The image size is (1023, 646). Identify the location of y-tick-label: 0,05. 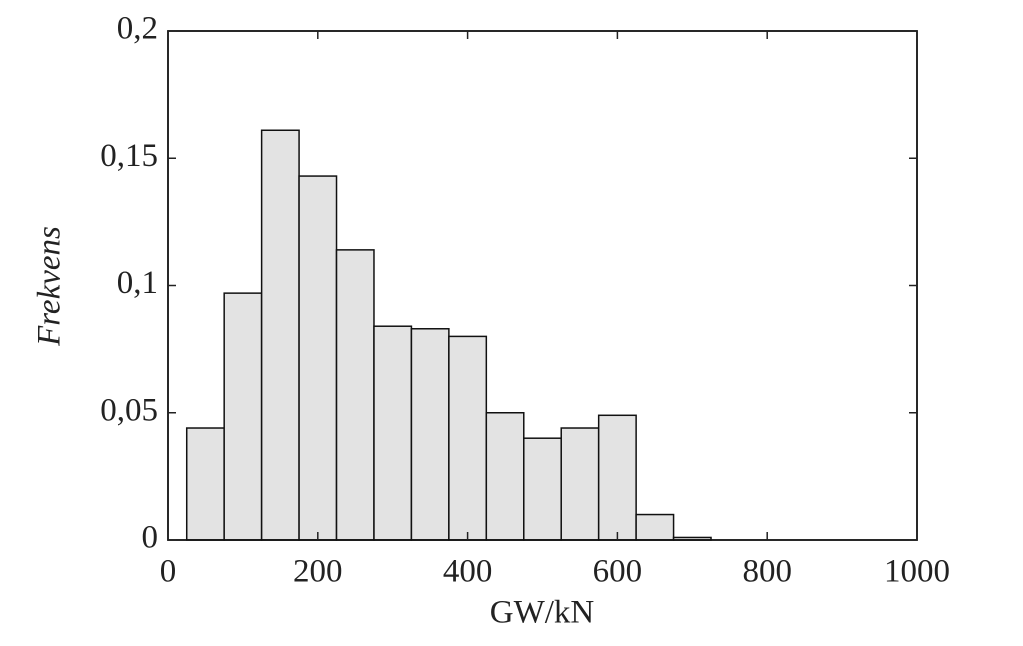
(129, 410).